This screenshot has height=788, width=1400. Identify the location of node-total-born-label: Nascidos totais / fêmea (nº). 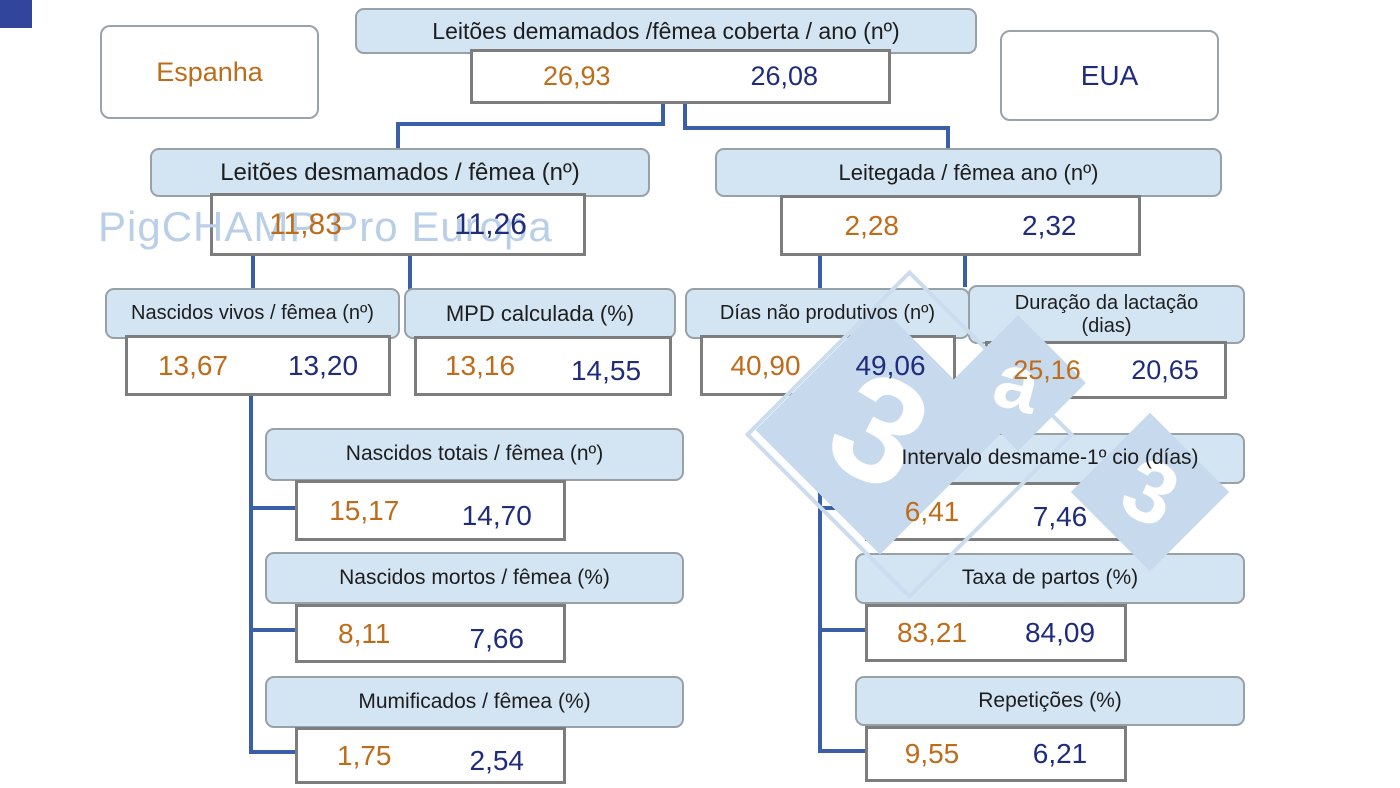
(474, 454).